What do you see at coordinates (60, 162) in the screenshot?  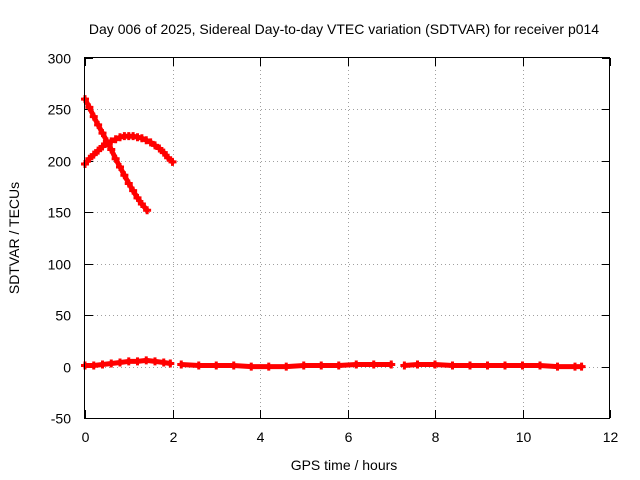 I see `y-tick-label: 200` at bounding box center [60, 162].